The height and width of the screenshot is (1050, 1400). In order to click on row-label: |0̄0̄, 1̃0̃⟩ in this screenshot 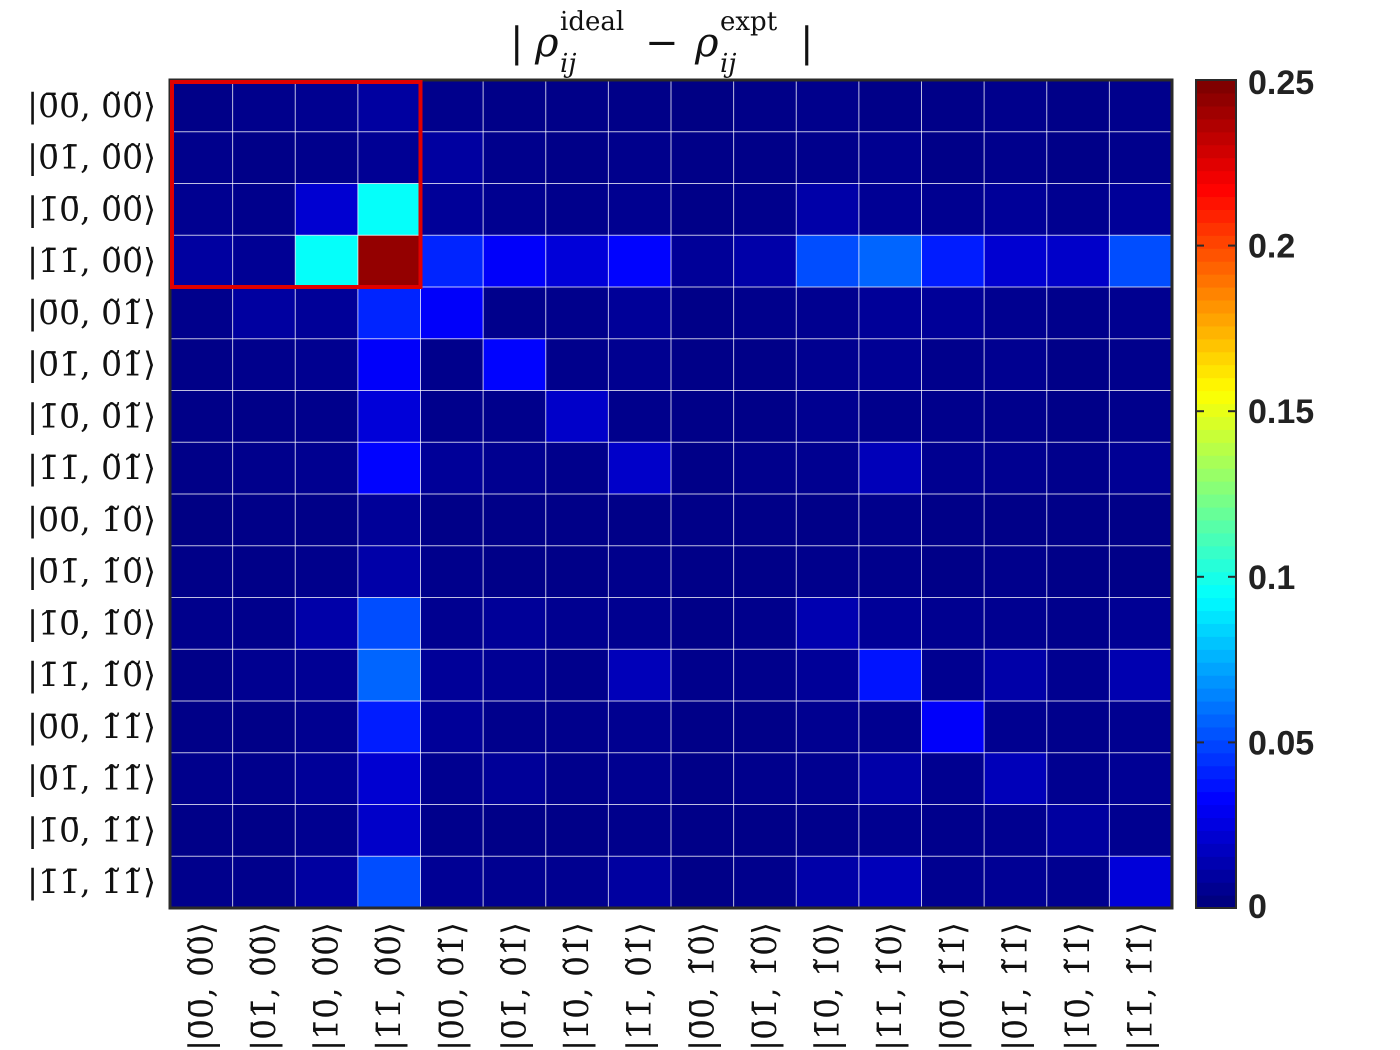, I will do `click(91, 519)`.